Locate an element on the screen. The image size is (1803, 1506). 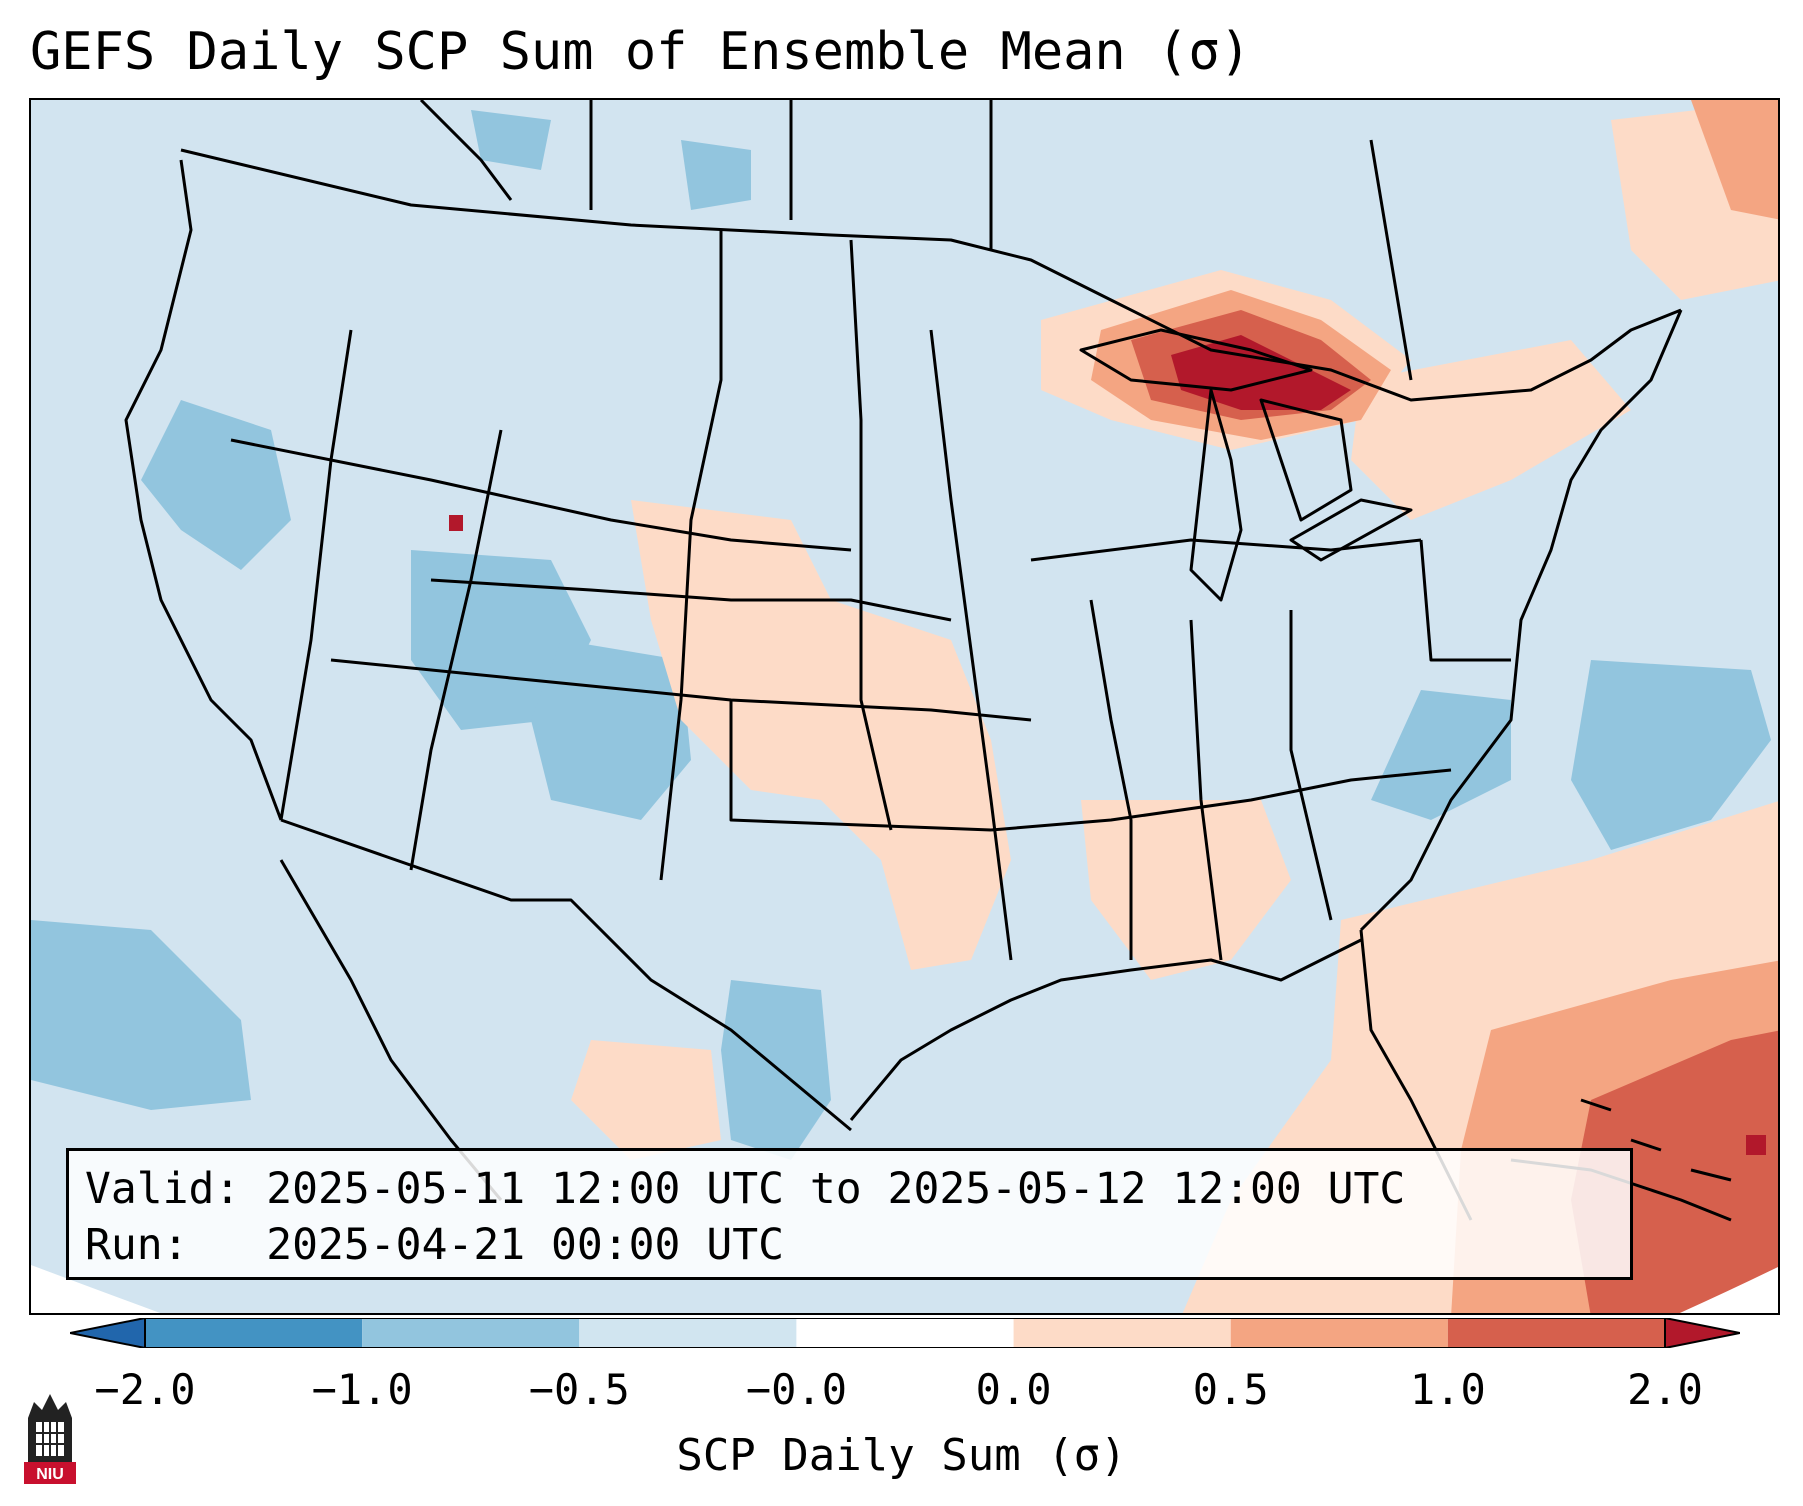
negative-anomaly-pacific-nw is located at coordinates (511, 140).